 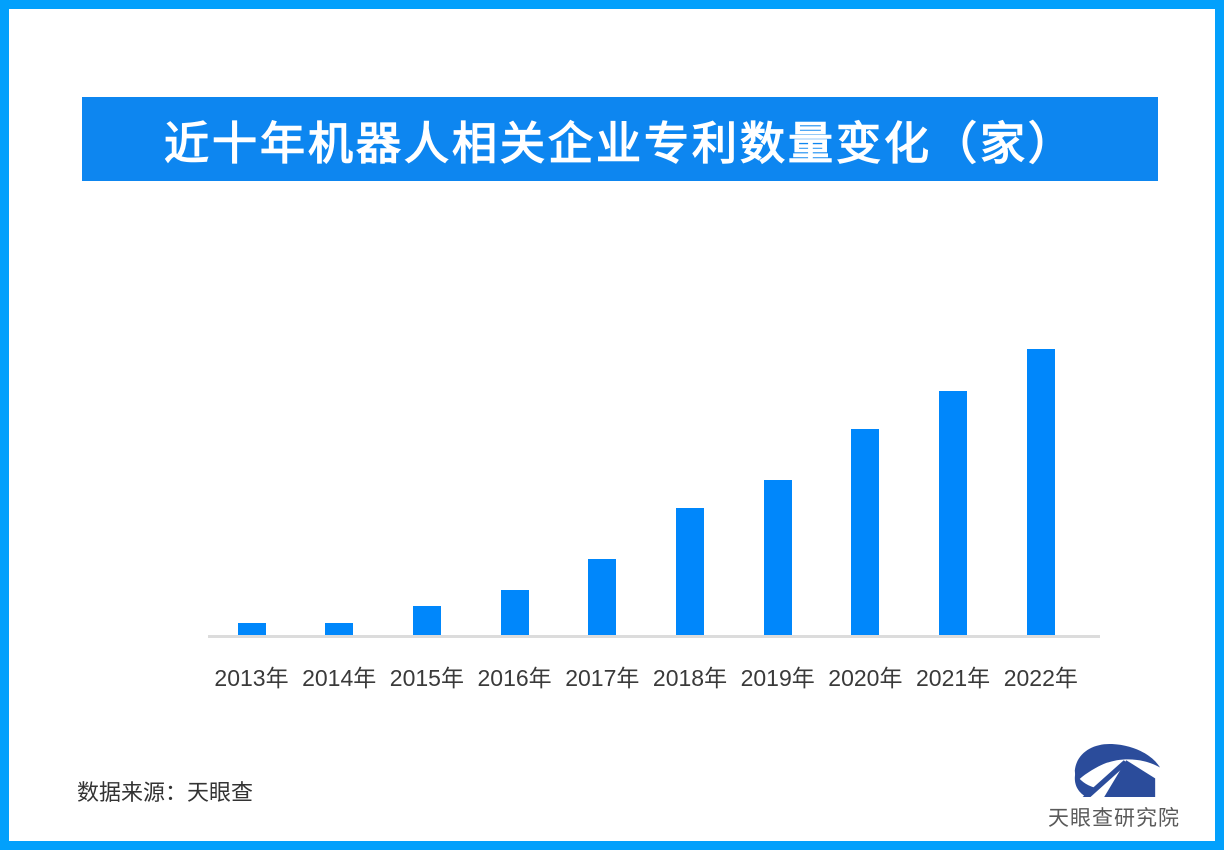 I want to click on bar-2020年, so click(x=865, y=532).